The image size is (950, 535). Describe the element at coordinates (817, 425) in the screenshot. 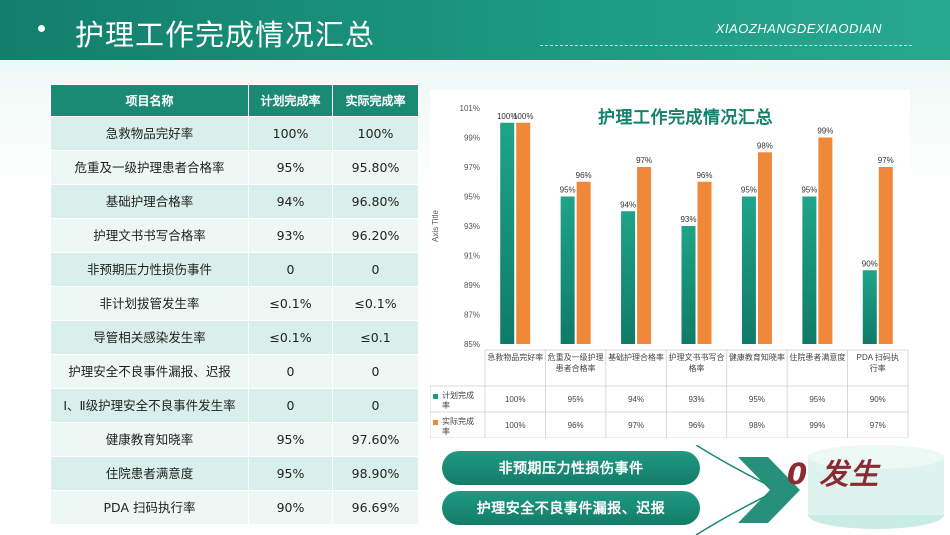

I see `table-value: 99%` at that location.